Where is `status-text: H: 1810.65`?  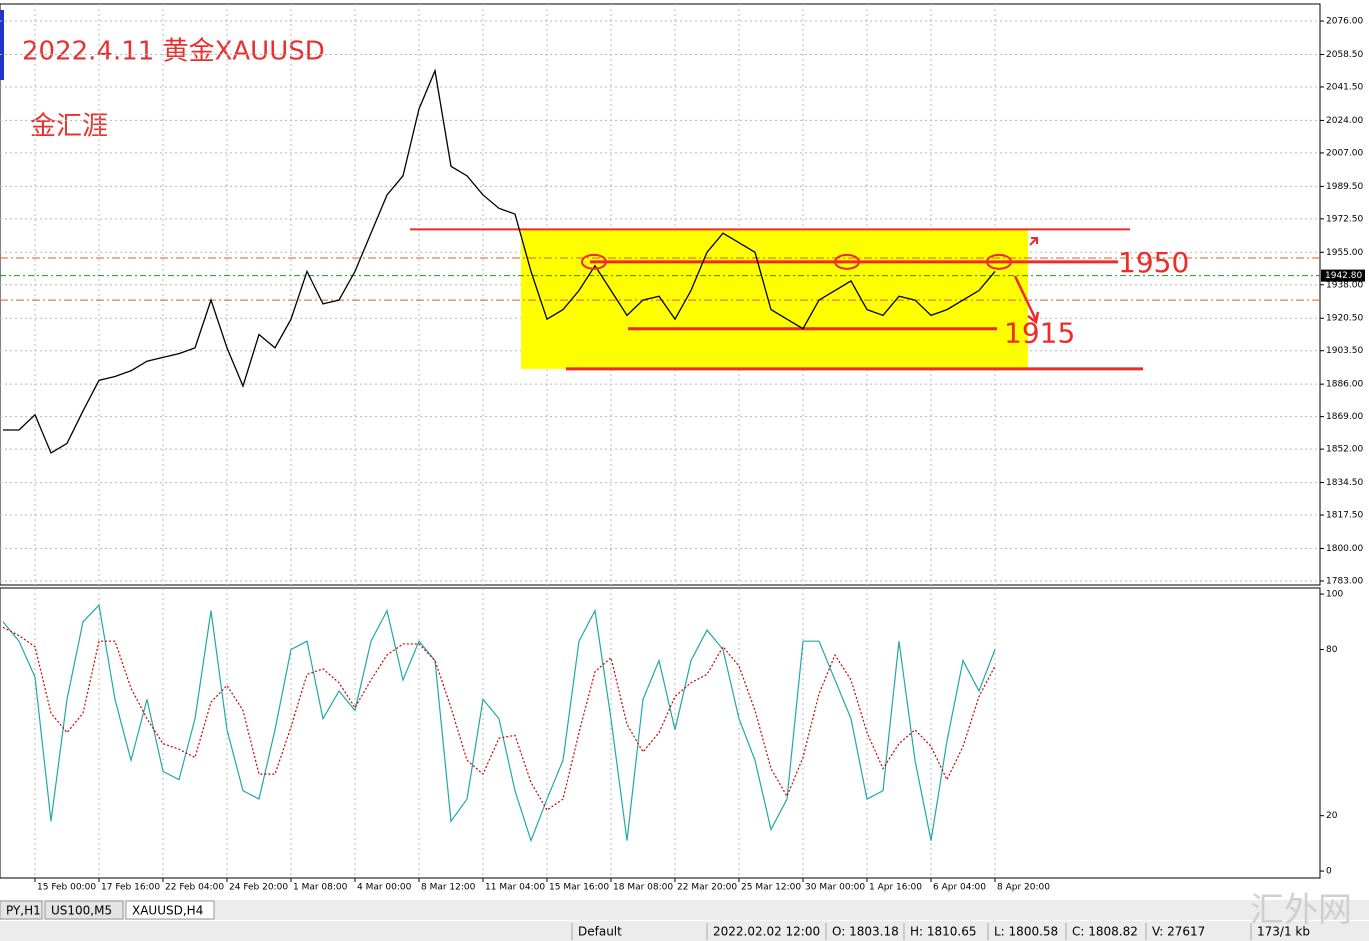
status-text: H: 1810.65 is located at coordinates (943, 932).